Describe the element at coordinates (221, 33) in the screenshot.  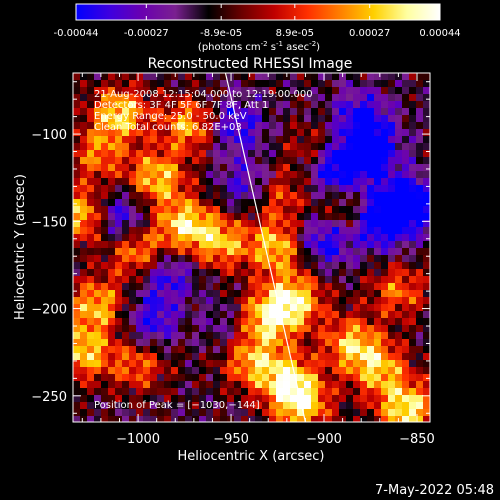
I see `colorbar-tick-label: -8.9e-05` at that location.